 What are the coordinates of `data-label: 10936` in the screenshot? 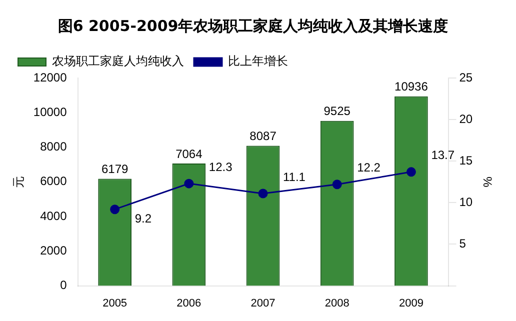 It's located at (411, 87).